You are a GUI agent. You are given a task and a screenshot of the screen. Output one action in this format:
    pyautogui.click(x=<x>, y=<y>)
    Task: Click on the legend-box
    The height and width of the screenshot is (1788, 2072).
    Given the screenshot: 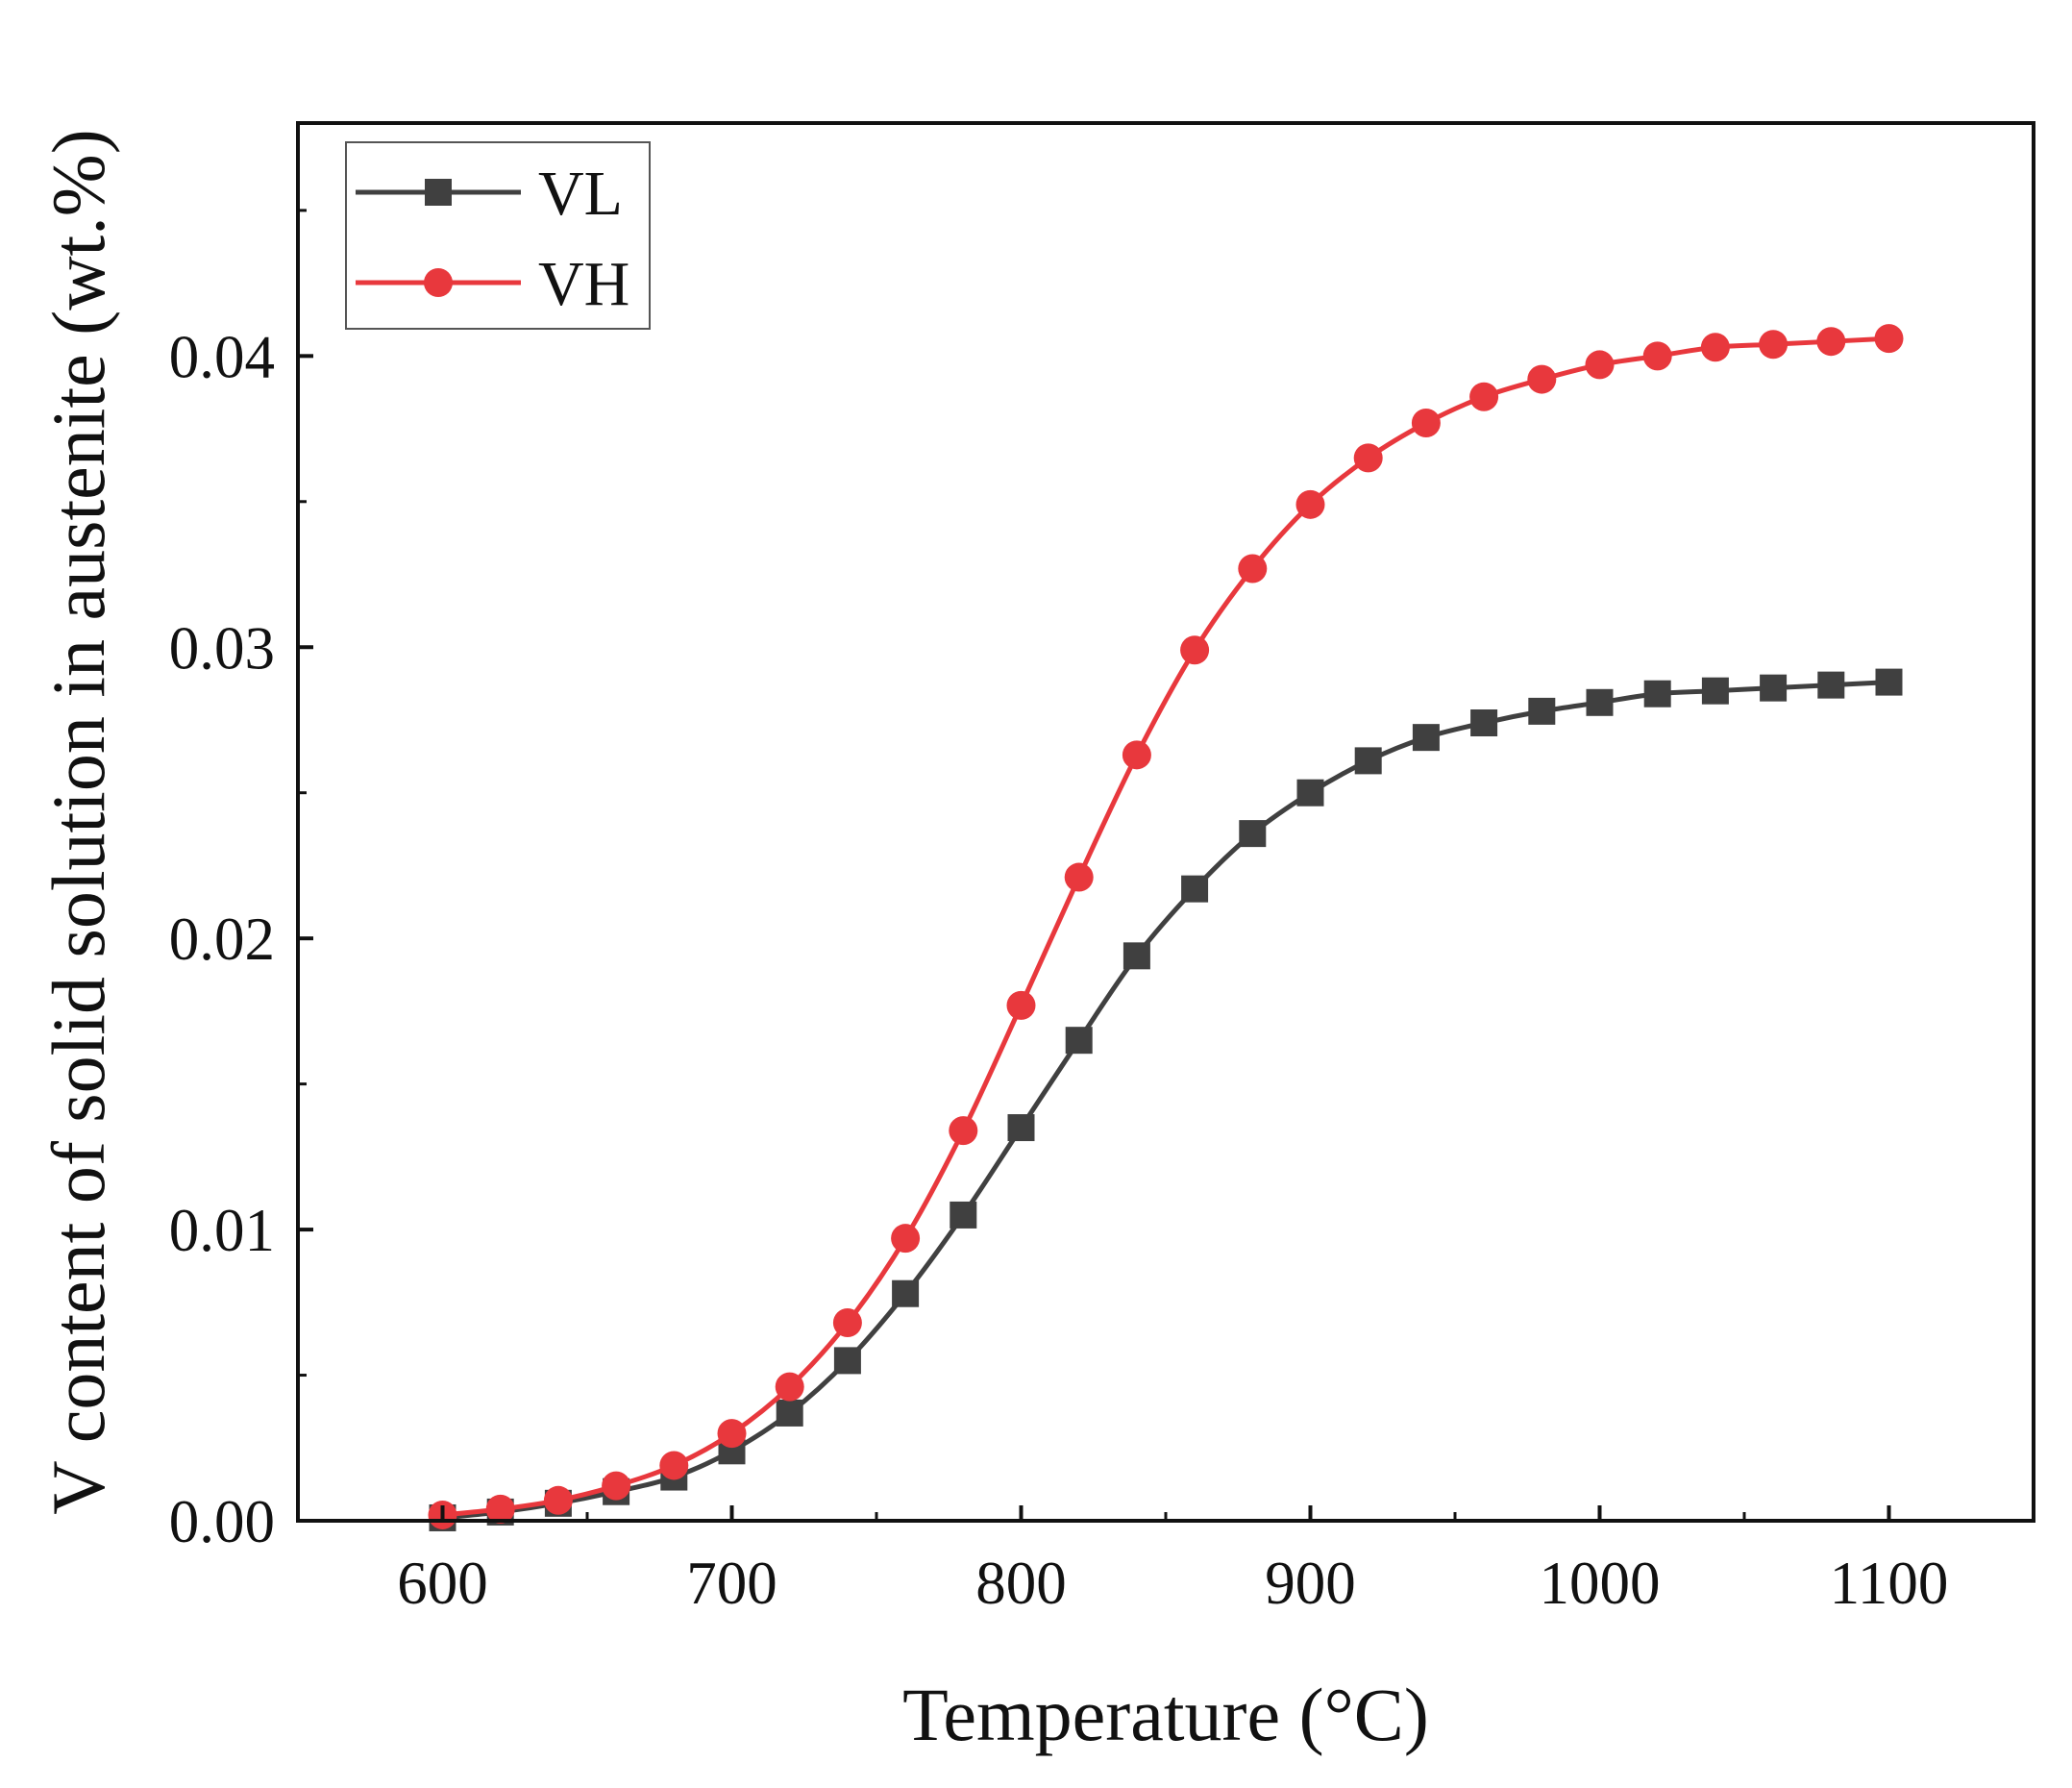 What is the action you would take?
    pyautogui.click(x=498, y=235)
    